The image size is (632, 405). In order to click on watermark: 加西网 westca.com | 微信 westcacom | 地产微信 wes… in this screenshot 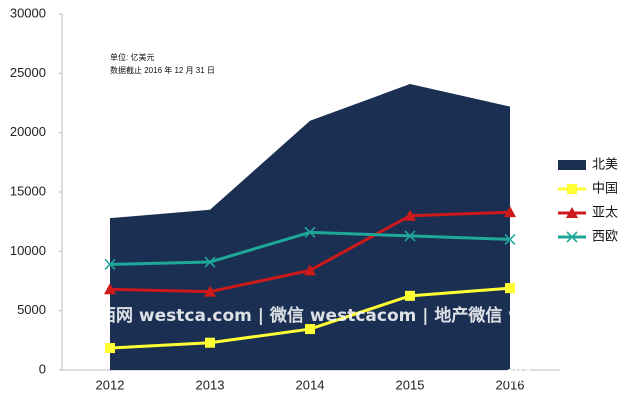, I will do `click(356, 315)`.